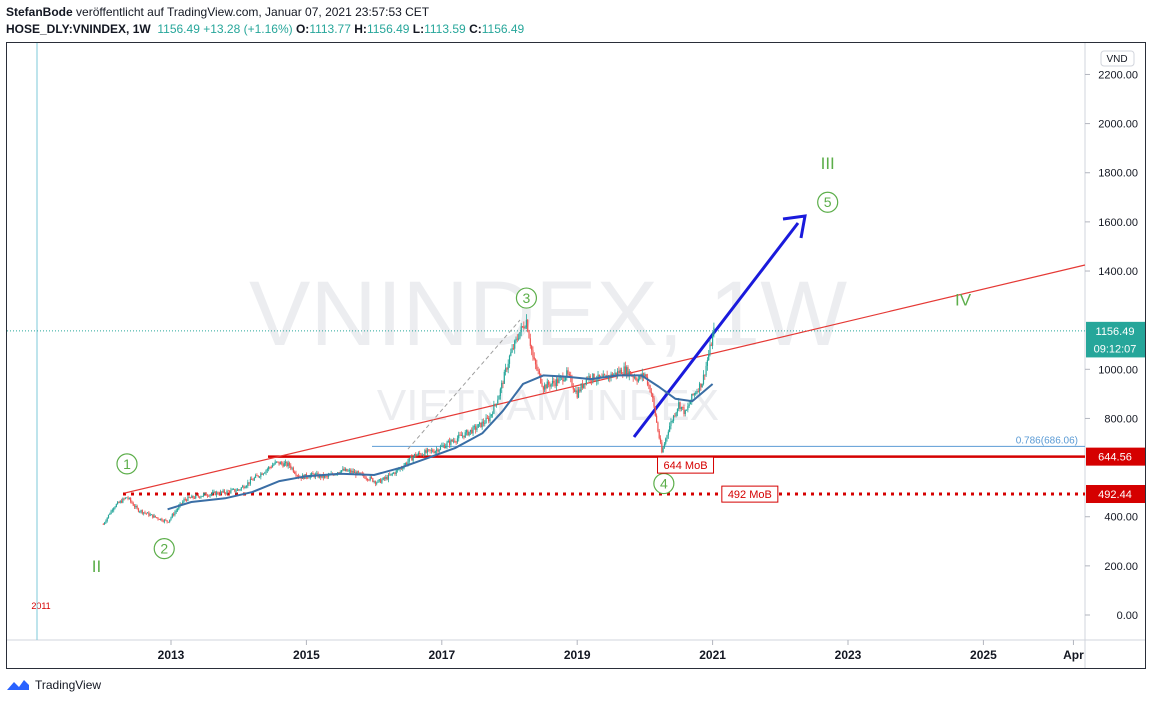  I want to click on y-tick-label: 0.00, so click(1127, 616).